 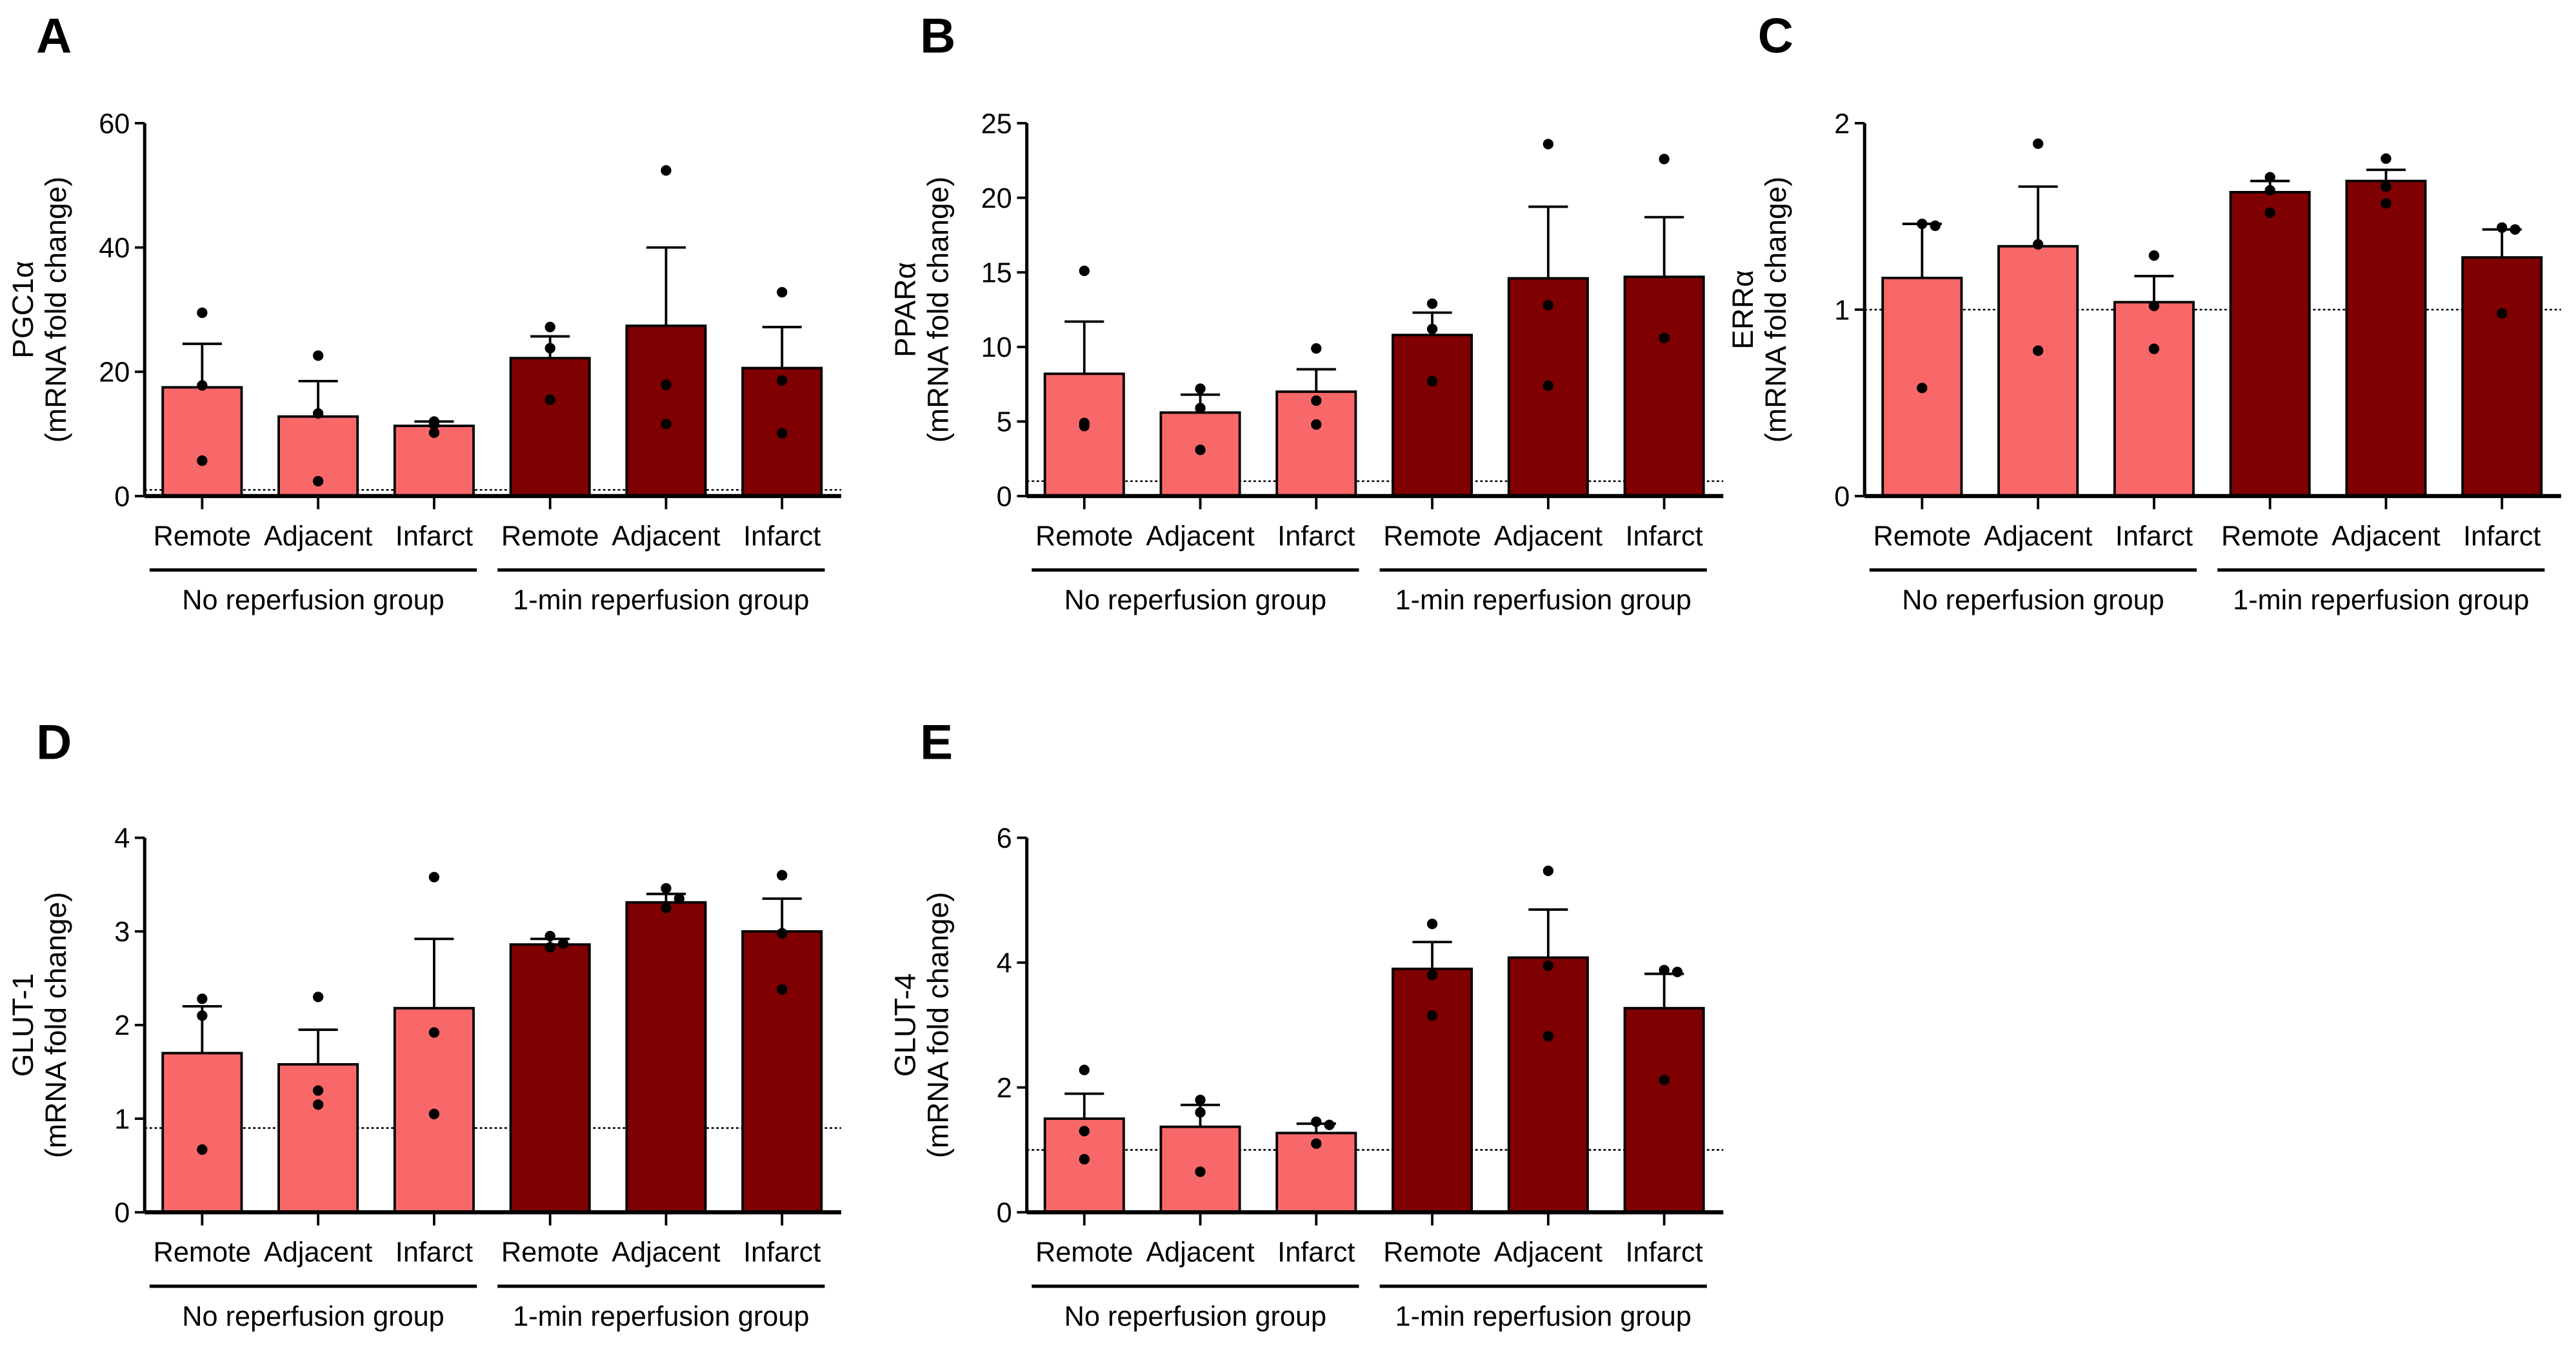 I want to click on y-tick-label: 20, so click(x=114, y=372).